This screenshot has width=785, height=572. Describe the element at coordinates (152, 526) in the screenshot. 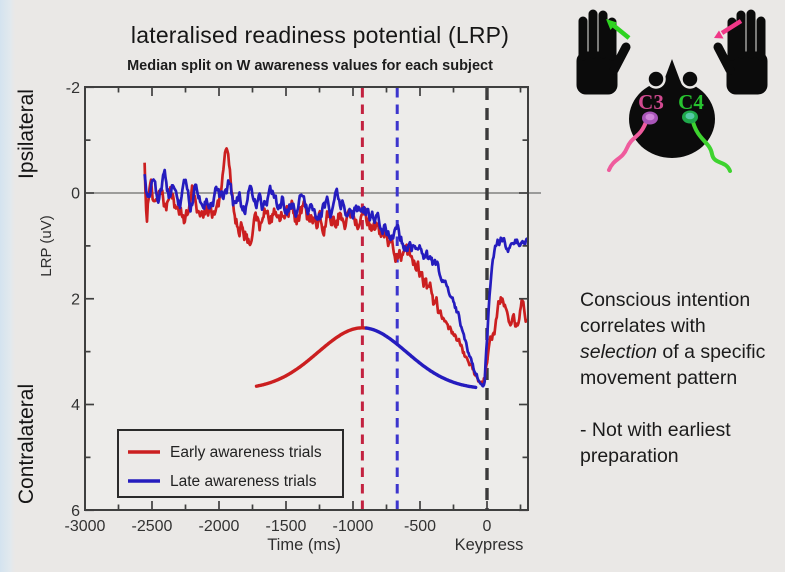

I see `x-tick-label: -2500` at that location.